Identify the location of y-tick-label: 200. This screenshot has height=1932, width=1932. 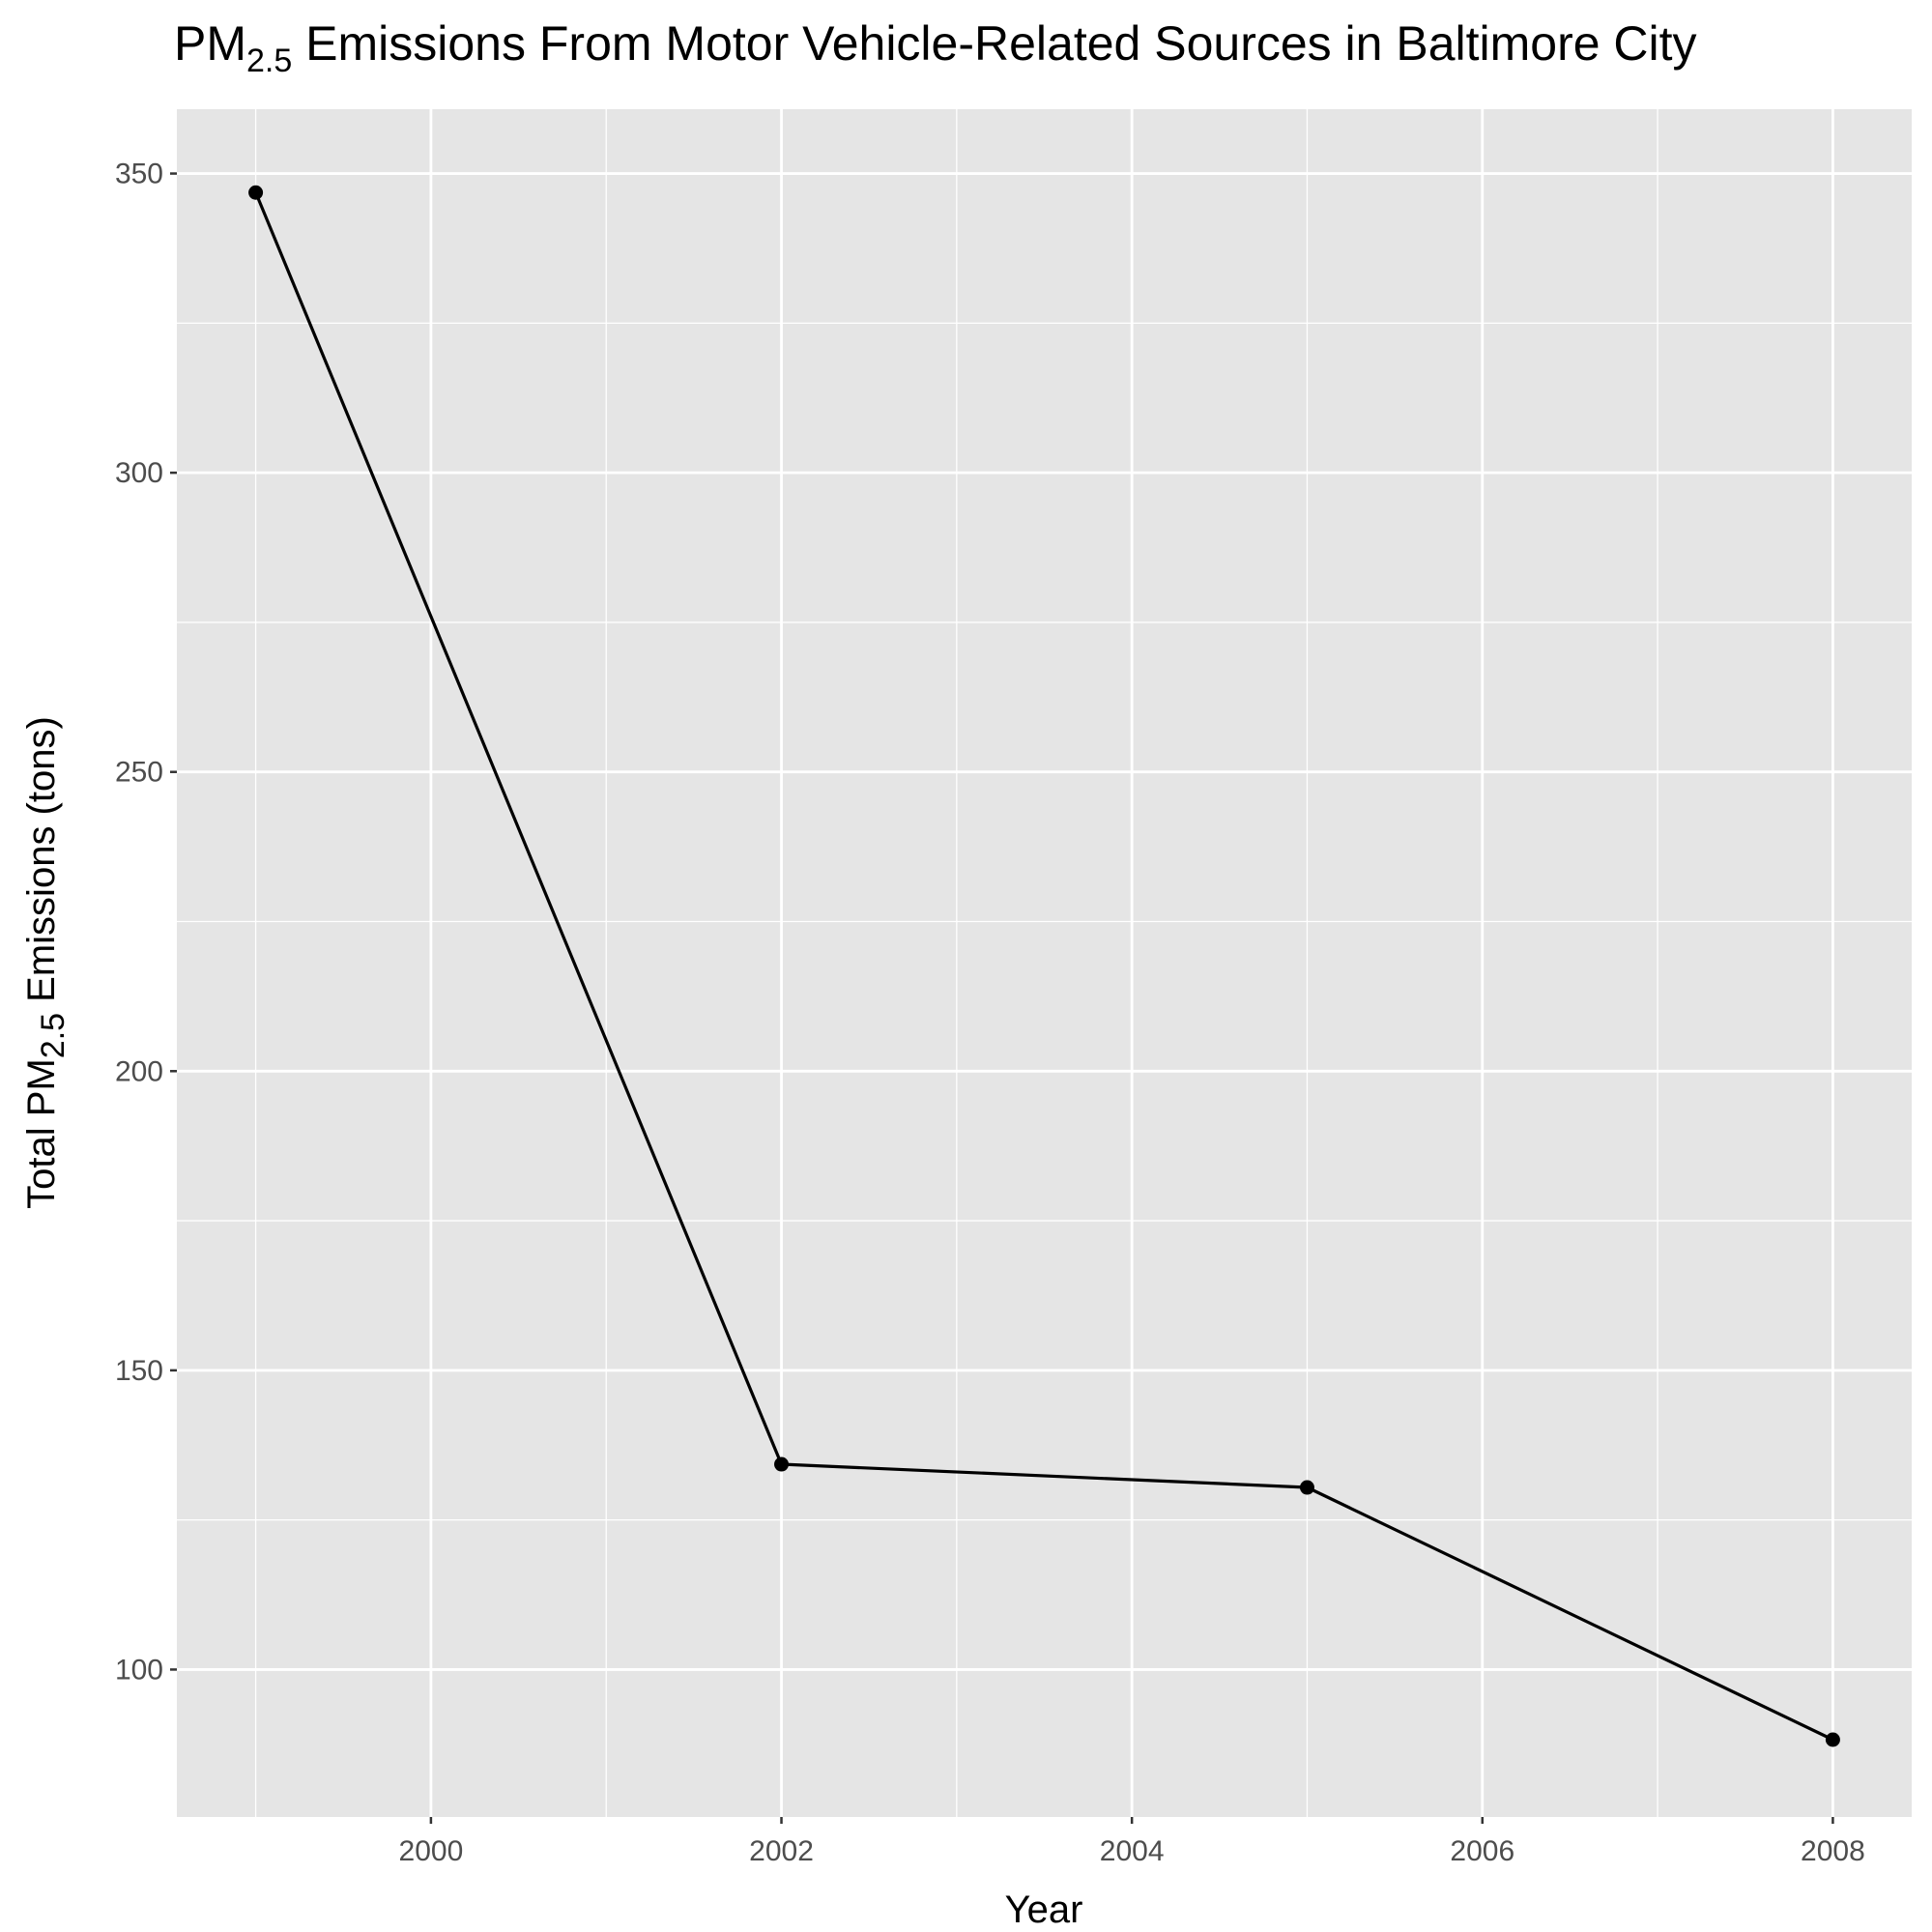
(139, 1071).